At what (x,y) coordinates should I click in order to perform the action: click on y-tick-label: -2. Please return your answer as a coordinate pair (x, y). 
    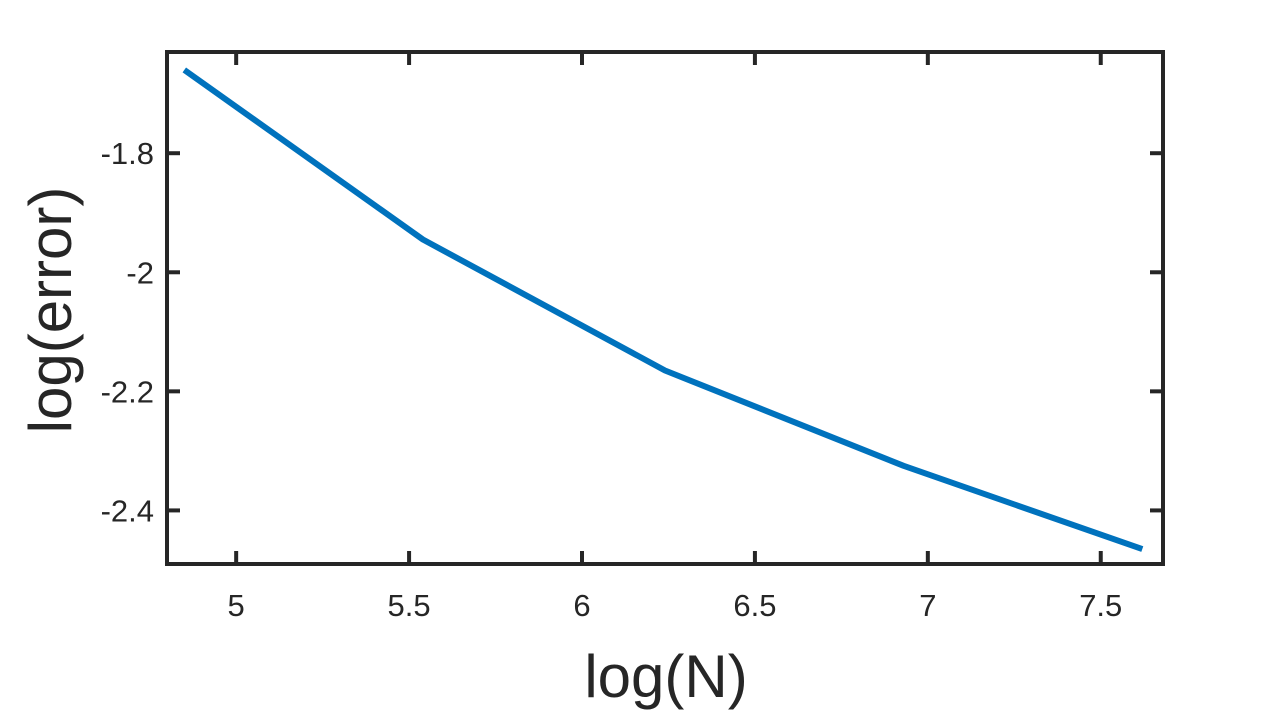
    Looking at the image, I should click on (140, 272).